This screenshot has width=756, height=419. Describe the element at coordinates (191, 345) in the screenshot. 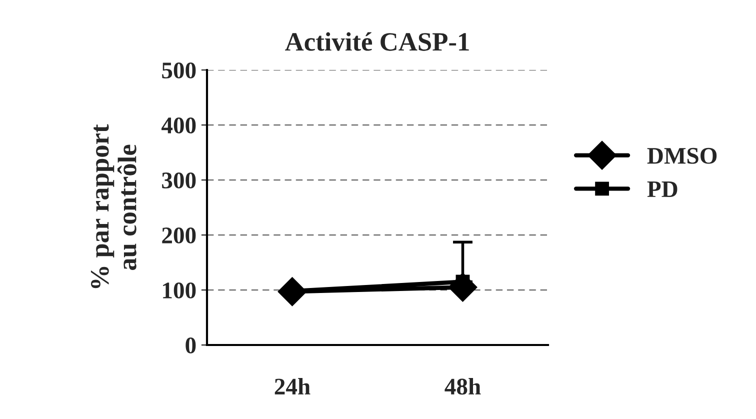

I see `y-tick-label: 0` at that location.